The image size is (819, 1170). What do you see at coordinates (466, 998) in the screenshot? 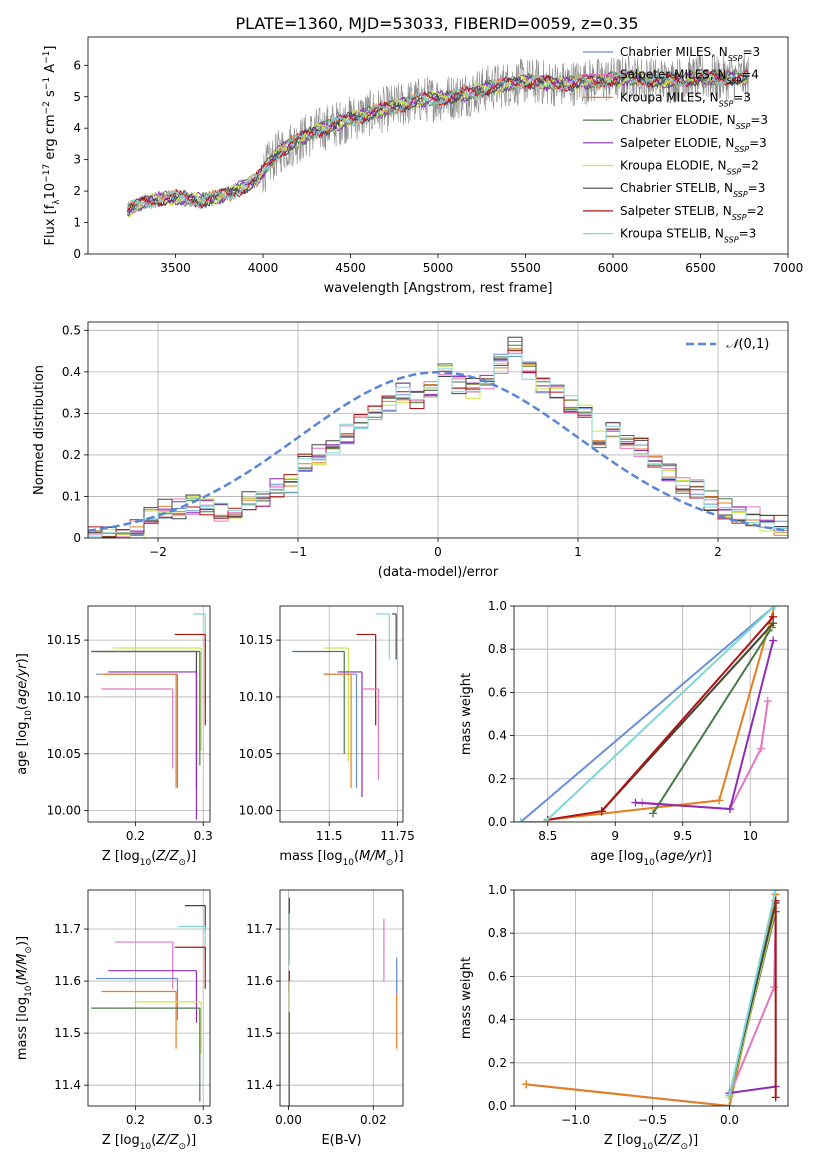
I see `massweight-vs-Z-ylabel: mass weight` at bounding box center [466, 998].